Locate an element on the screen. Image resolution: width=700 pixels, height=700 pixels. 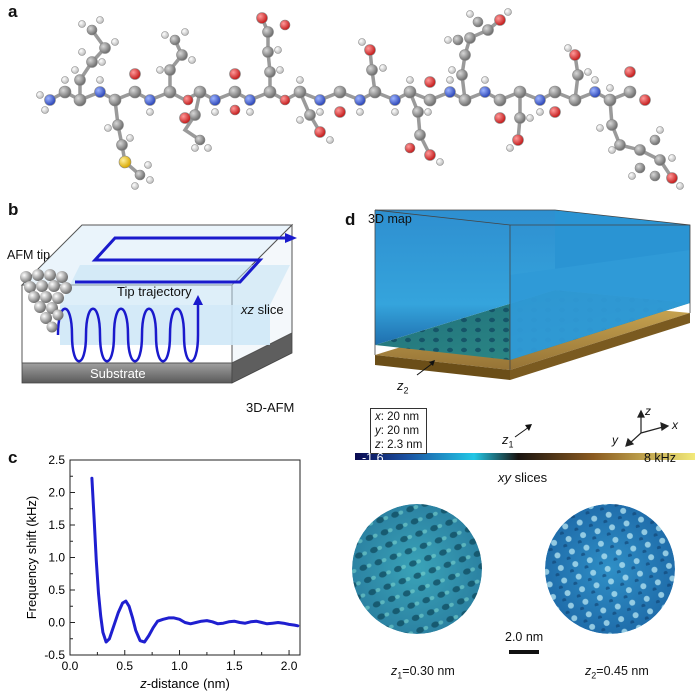
info-y: y: 20 nm is located at coordinates (397, 431).